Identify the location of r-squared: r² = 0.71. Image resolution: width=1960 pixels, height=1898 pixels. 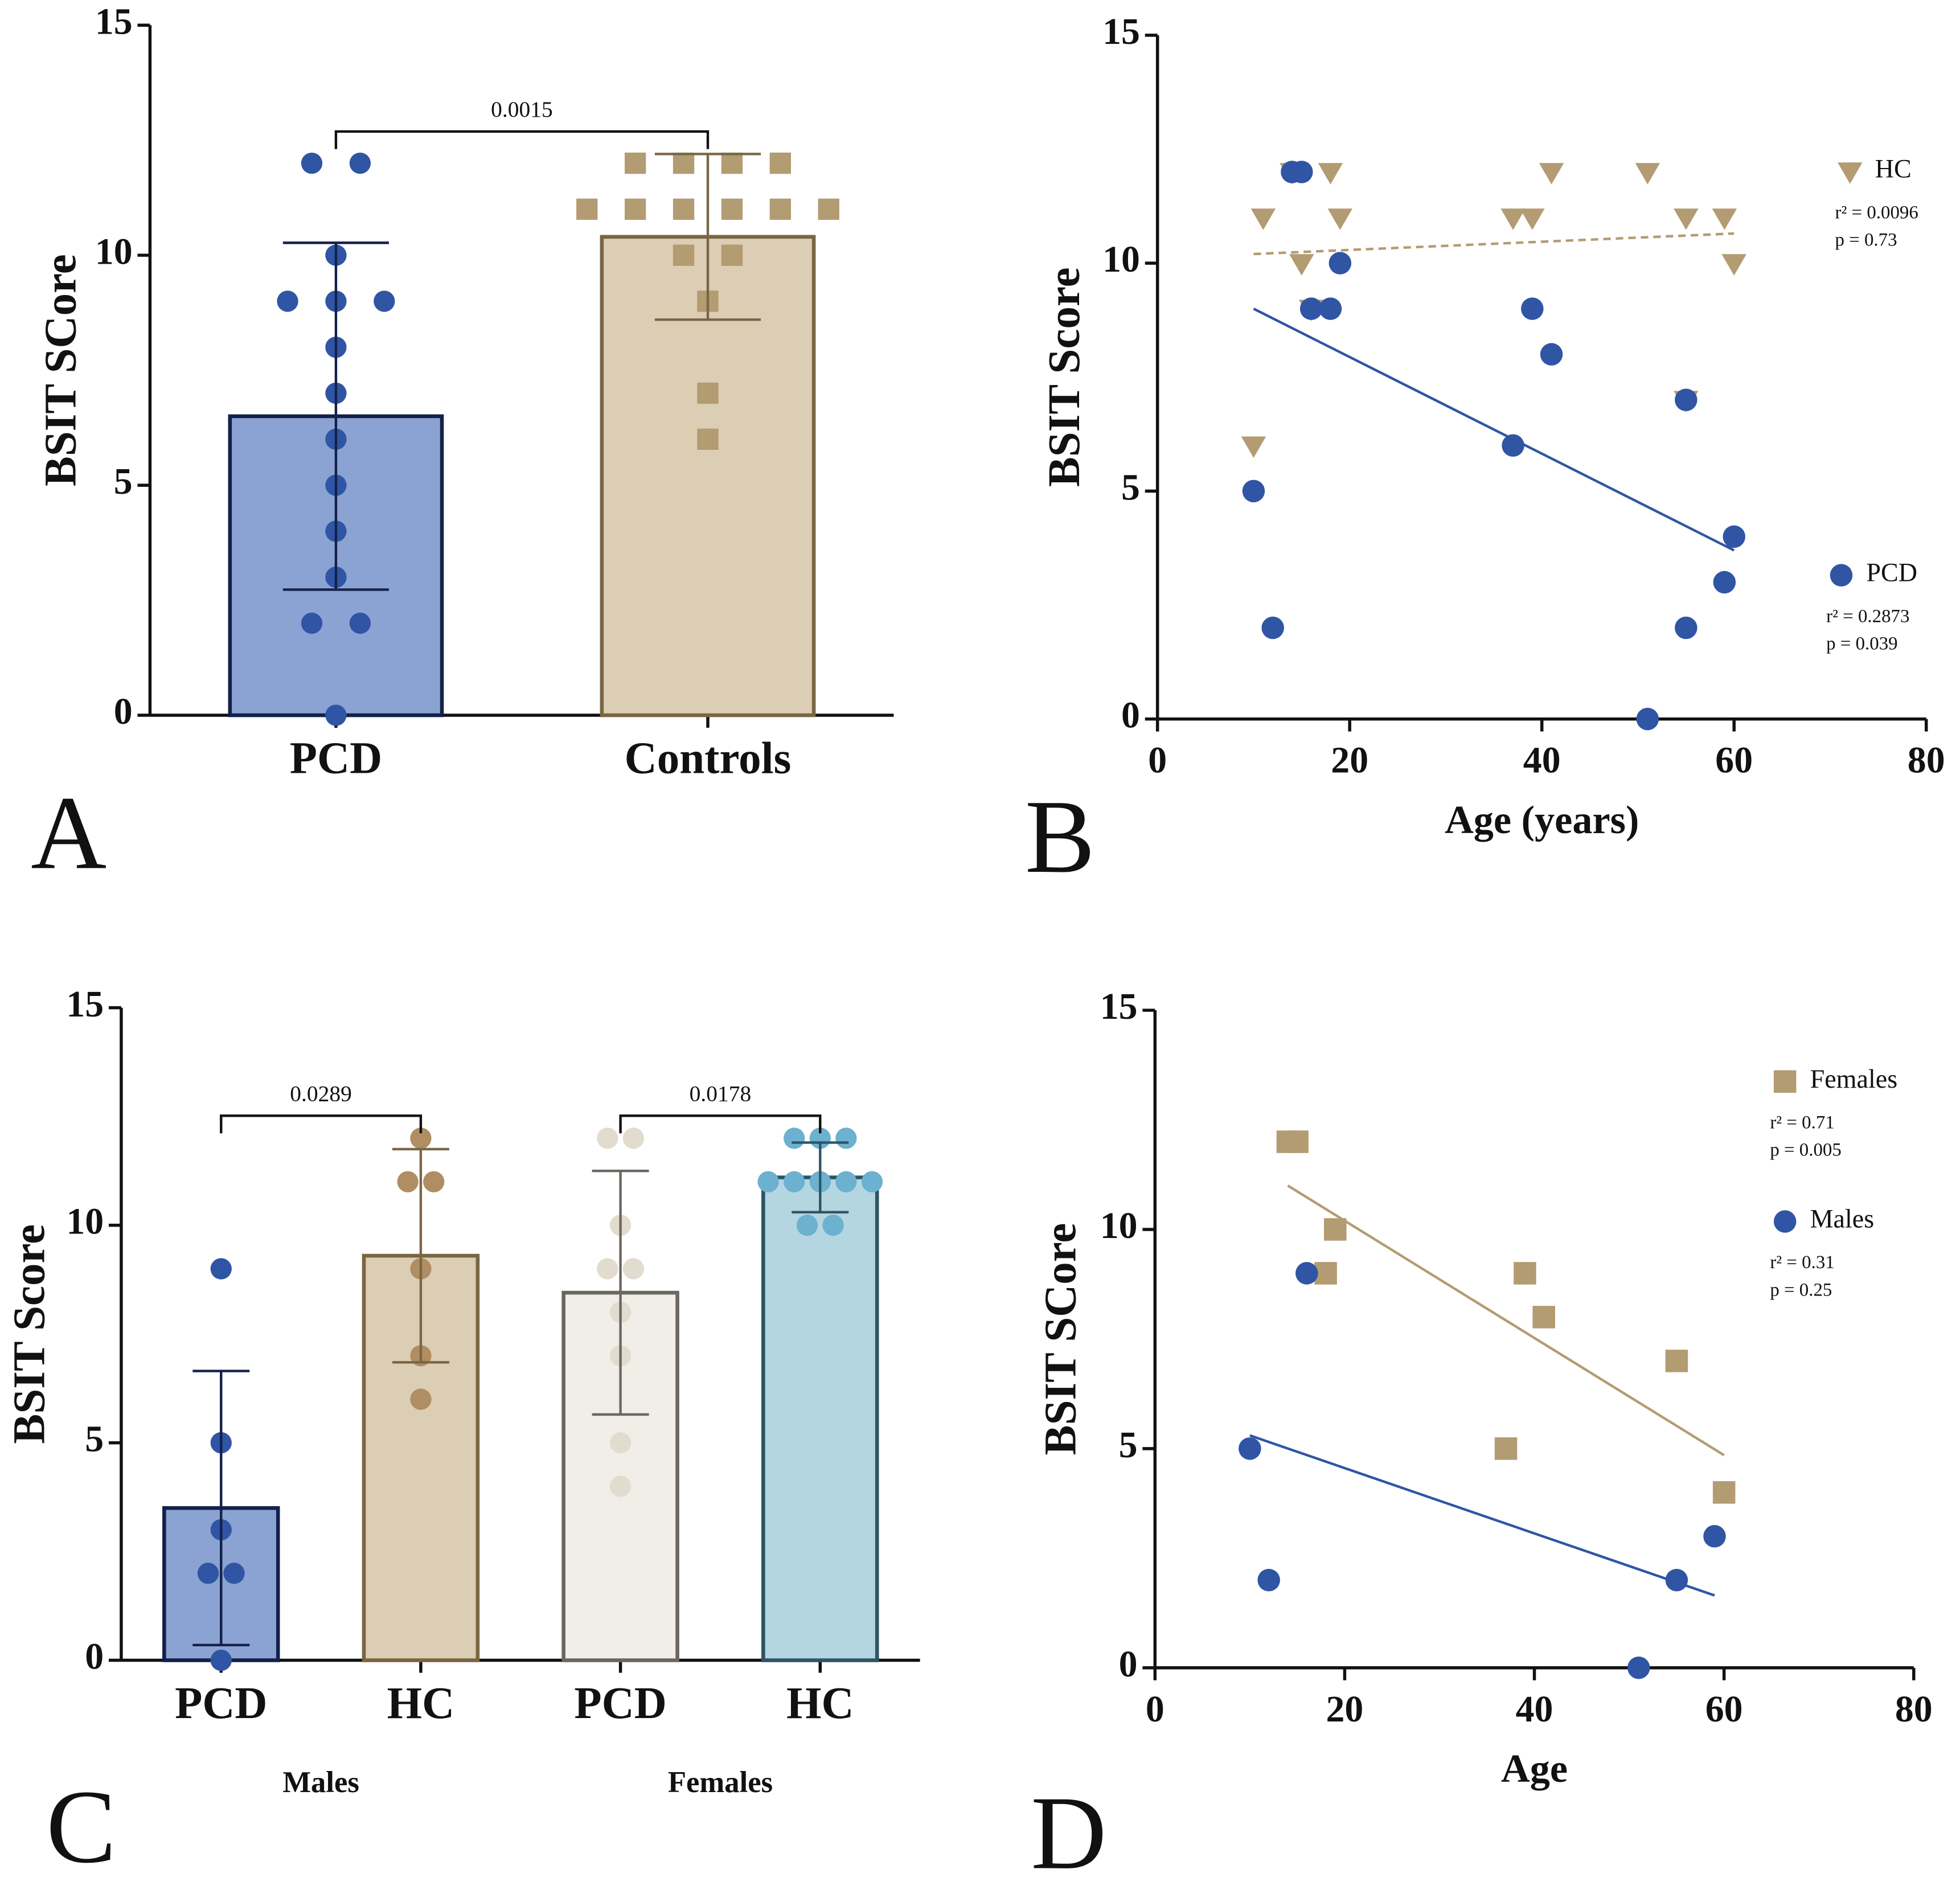
(1802, 1122).